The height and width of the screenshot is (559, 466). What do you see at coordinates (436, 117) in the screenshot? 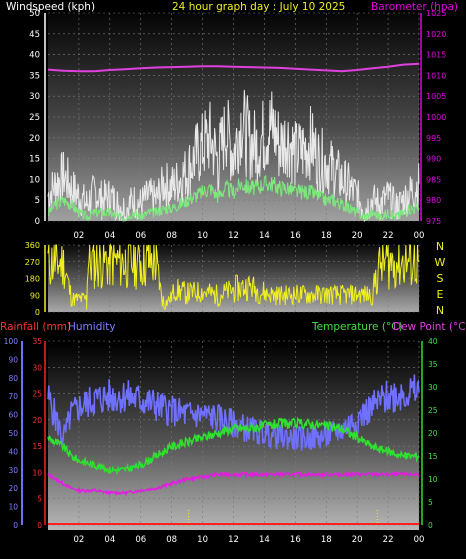
I see `barometer-tick-label: 1000` at bounding box center [436, 117].